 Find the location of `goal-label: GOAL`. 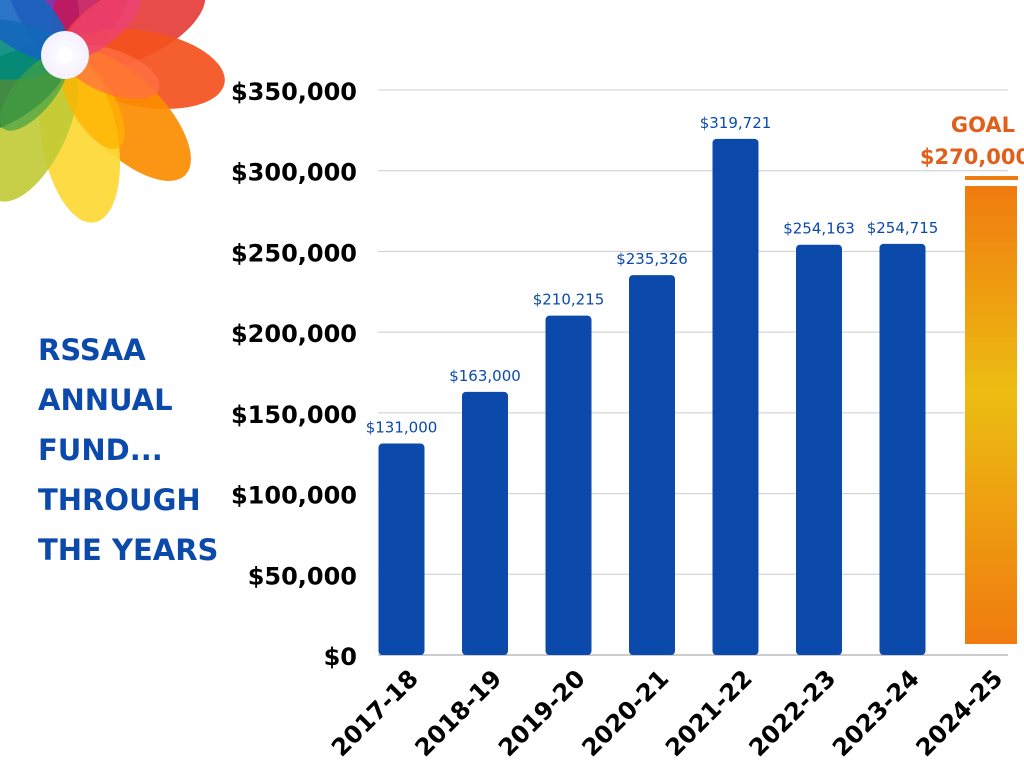

goal-label: GOAL is located at coordinates (983, 125).